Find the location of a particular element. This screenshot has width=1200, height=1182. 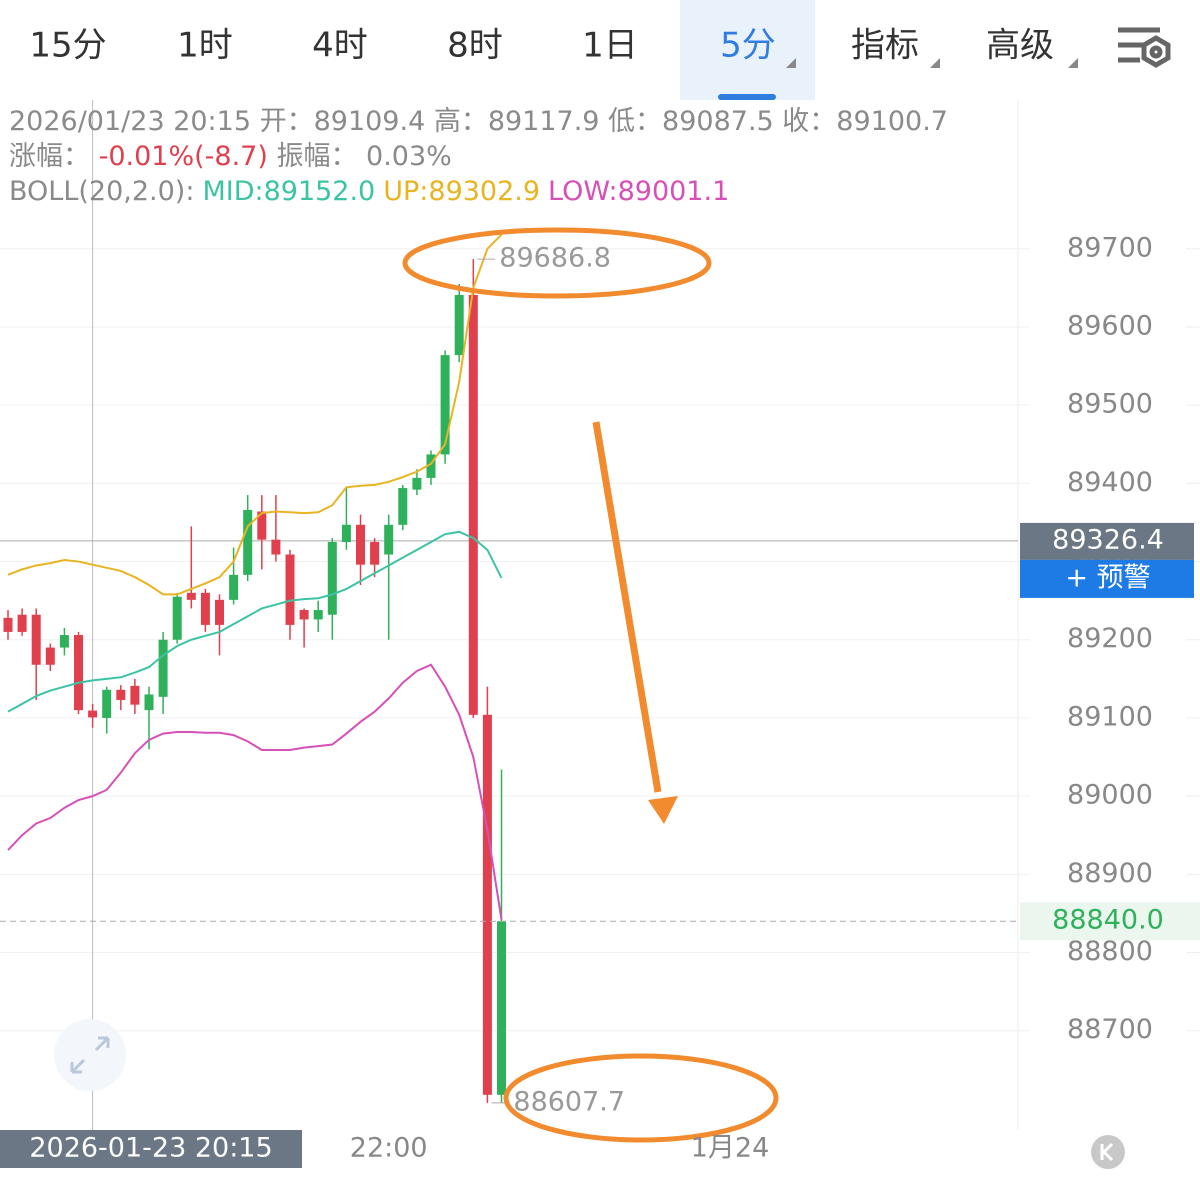

crosshair-date: 2026-01-23 20:15 is located at coordinates (150, 1148).